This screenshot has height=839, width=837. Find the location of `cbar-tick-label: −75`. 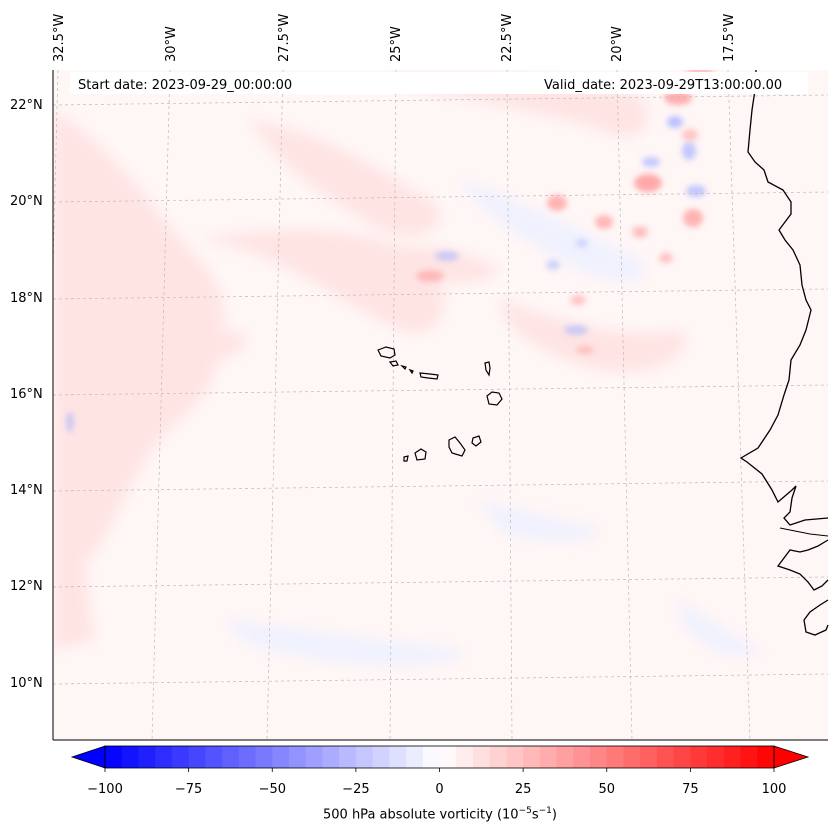

cbar-tick-label: −75 is located at coordinates (188, 789).